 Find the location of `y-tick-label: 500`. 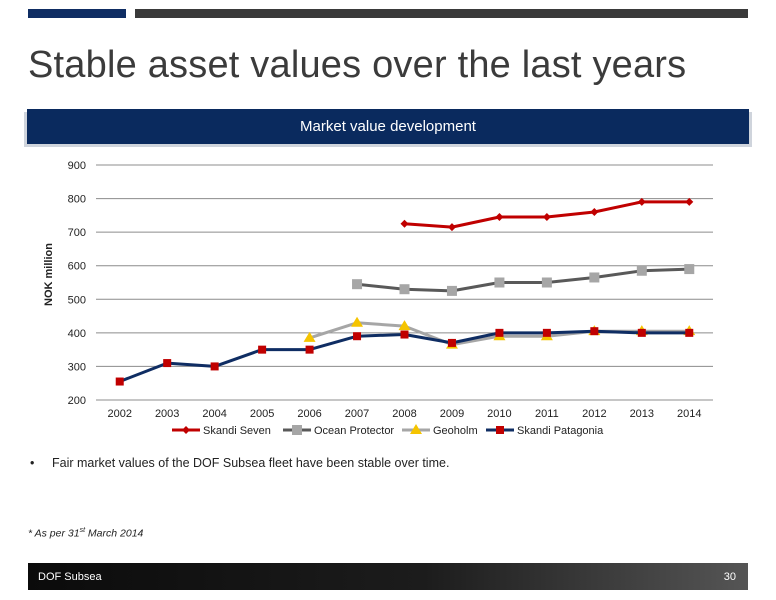

y-tick-label: 500 is located at coordinates (77, 300).